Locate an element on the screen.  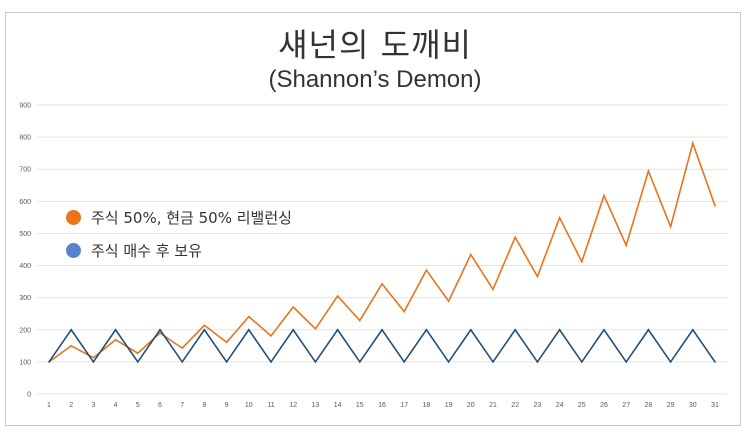
y-tick-label: 600 is located at coordinates (25, 202).